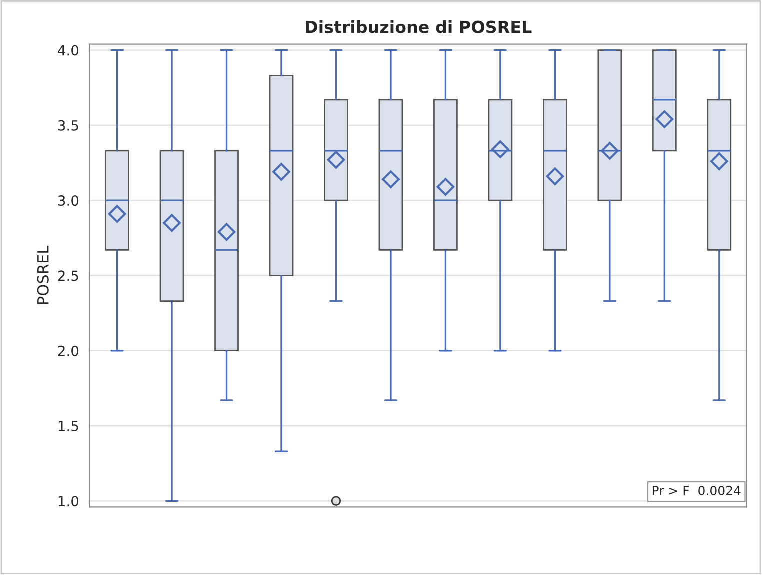 The height and width of the screenshot is (575, 762). What do you see at coordinates (68, 501) in the screenshot?
I see `y-tick-label: 1.0` at bounding box center [68, 501].